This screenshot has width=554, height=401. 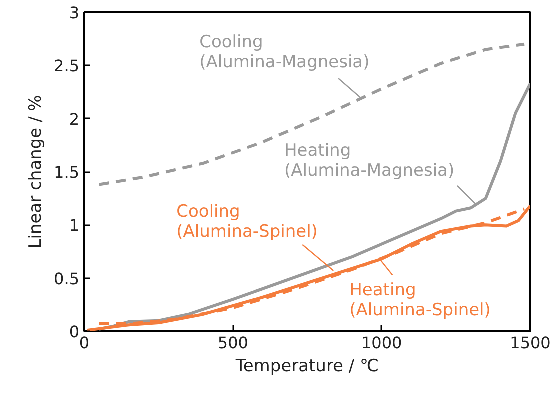 I want to click on x-tick-label: 1500, so click(x=530, y=343).